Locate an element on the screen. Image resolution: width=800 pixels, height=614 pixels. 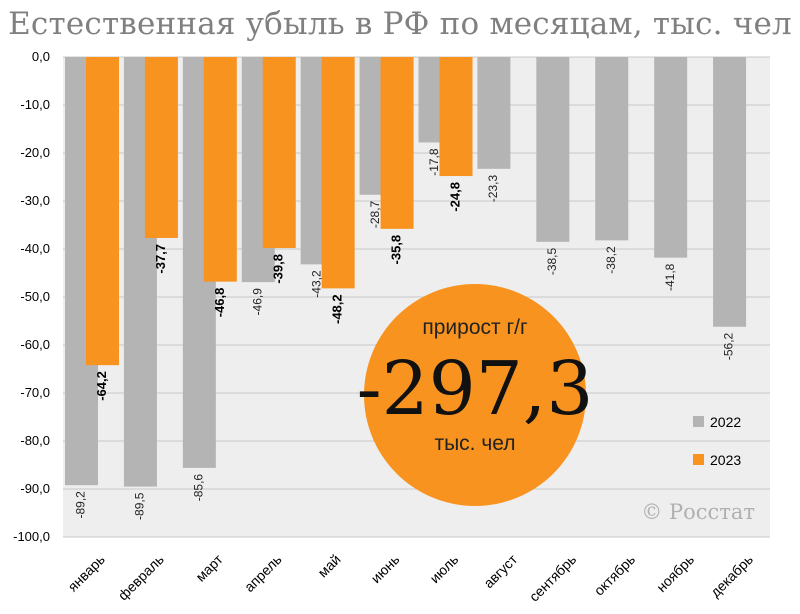
x-tick-label: август is located at coordinates (500, 571).